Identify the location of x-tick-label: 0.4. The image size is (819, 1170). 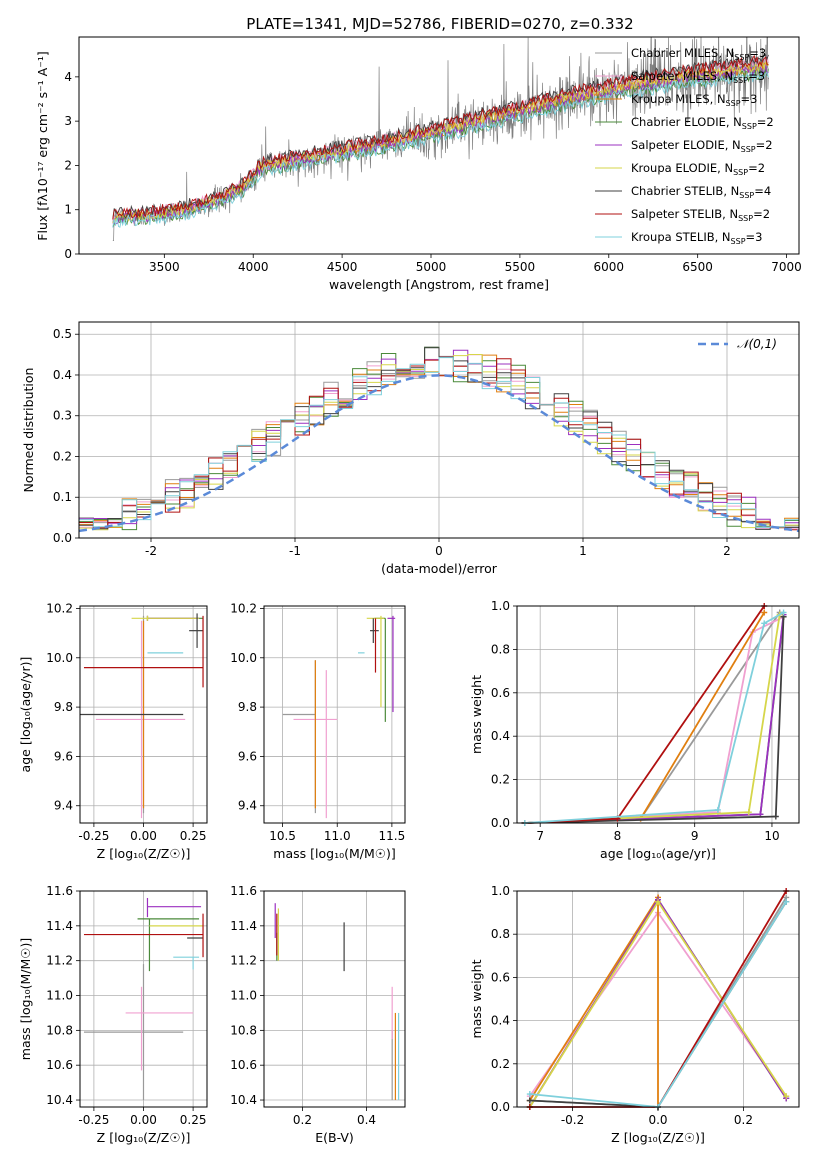
(366, 1120).